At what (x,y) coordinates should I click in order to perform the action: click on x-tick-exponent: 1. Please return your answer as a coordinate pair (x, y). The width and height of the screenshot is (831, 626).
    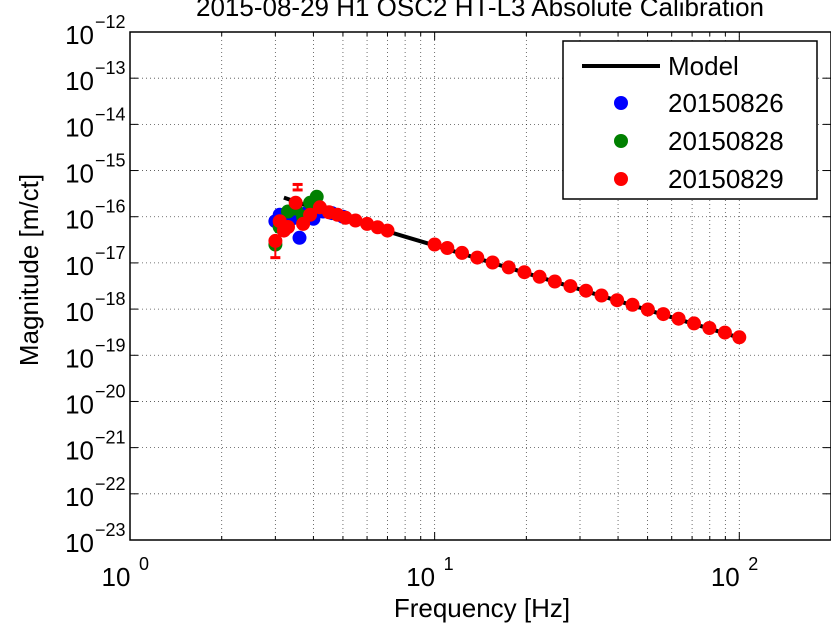
    Looking at the image, I should click on (449, 564).